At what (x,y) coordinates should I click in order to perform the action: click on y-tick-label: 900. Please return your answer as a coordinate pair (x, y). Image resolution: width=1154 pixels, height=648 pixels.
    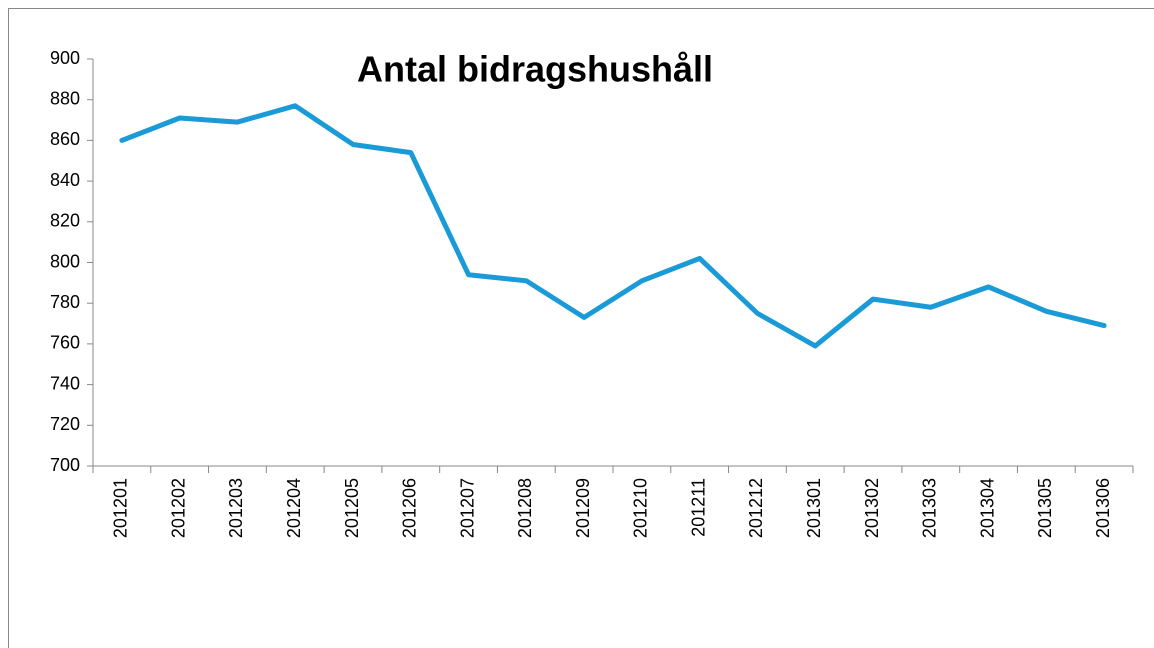
    Looking at the image, I should click on (65, 58).